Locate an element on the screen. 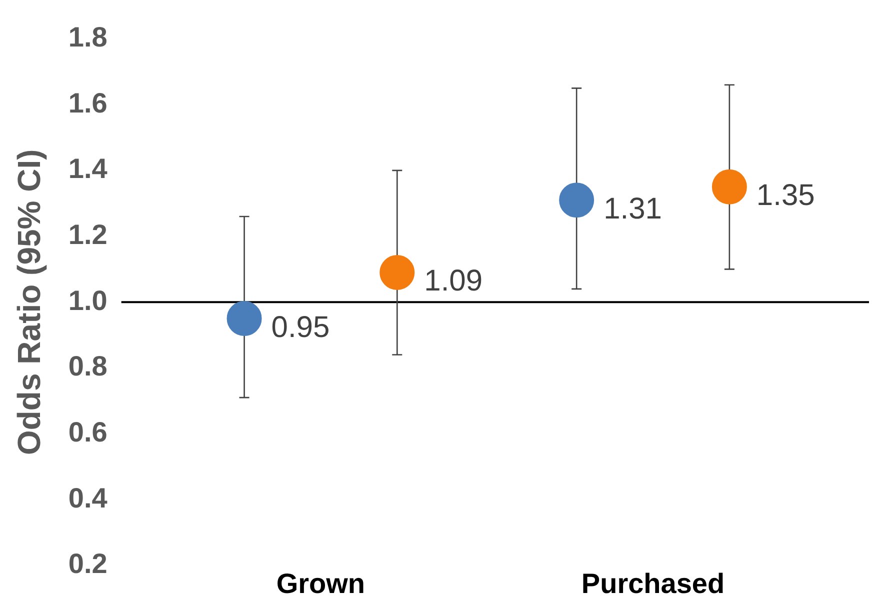 This screenshot has height=613, width=895. y-tick-label: 1.0 is located at coordinates (88, 300).